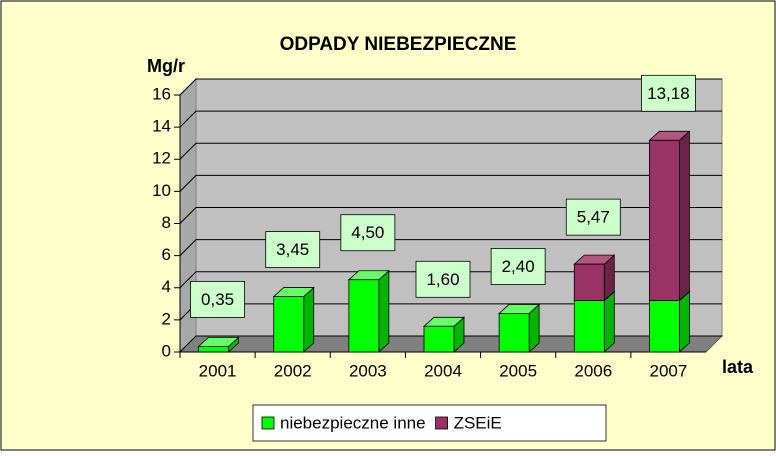  Describe the element at coordinates (398, 44) in the screenshot. I see `chart-title: ODPADY NIEBEZPIECZNE` at that location.